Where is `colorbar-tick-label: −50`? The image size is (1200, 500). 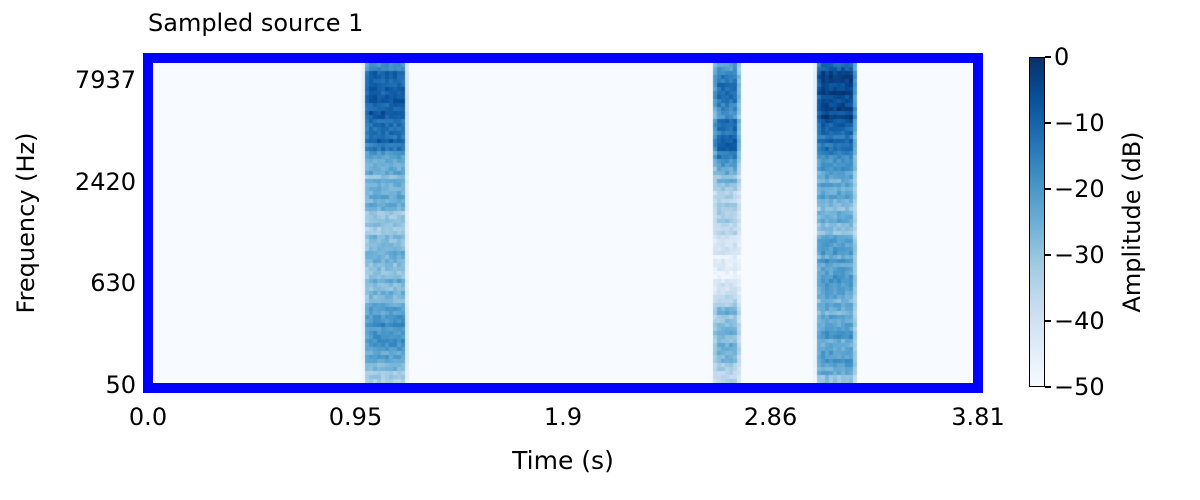 colorbar-tick-label: −50 is located at coordinates (1079, 387).